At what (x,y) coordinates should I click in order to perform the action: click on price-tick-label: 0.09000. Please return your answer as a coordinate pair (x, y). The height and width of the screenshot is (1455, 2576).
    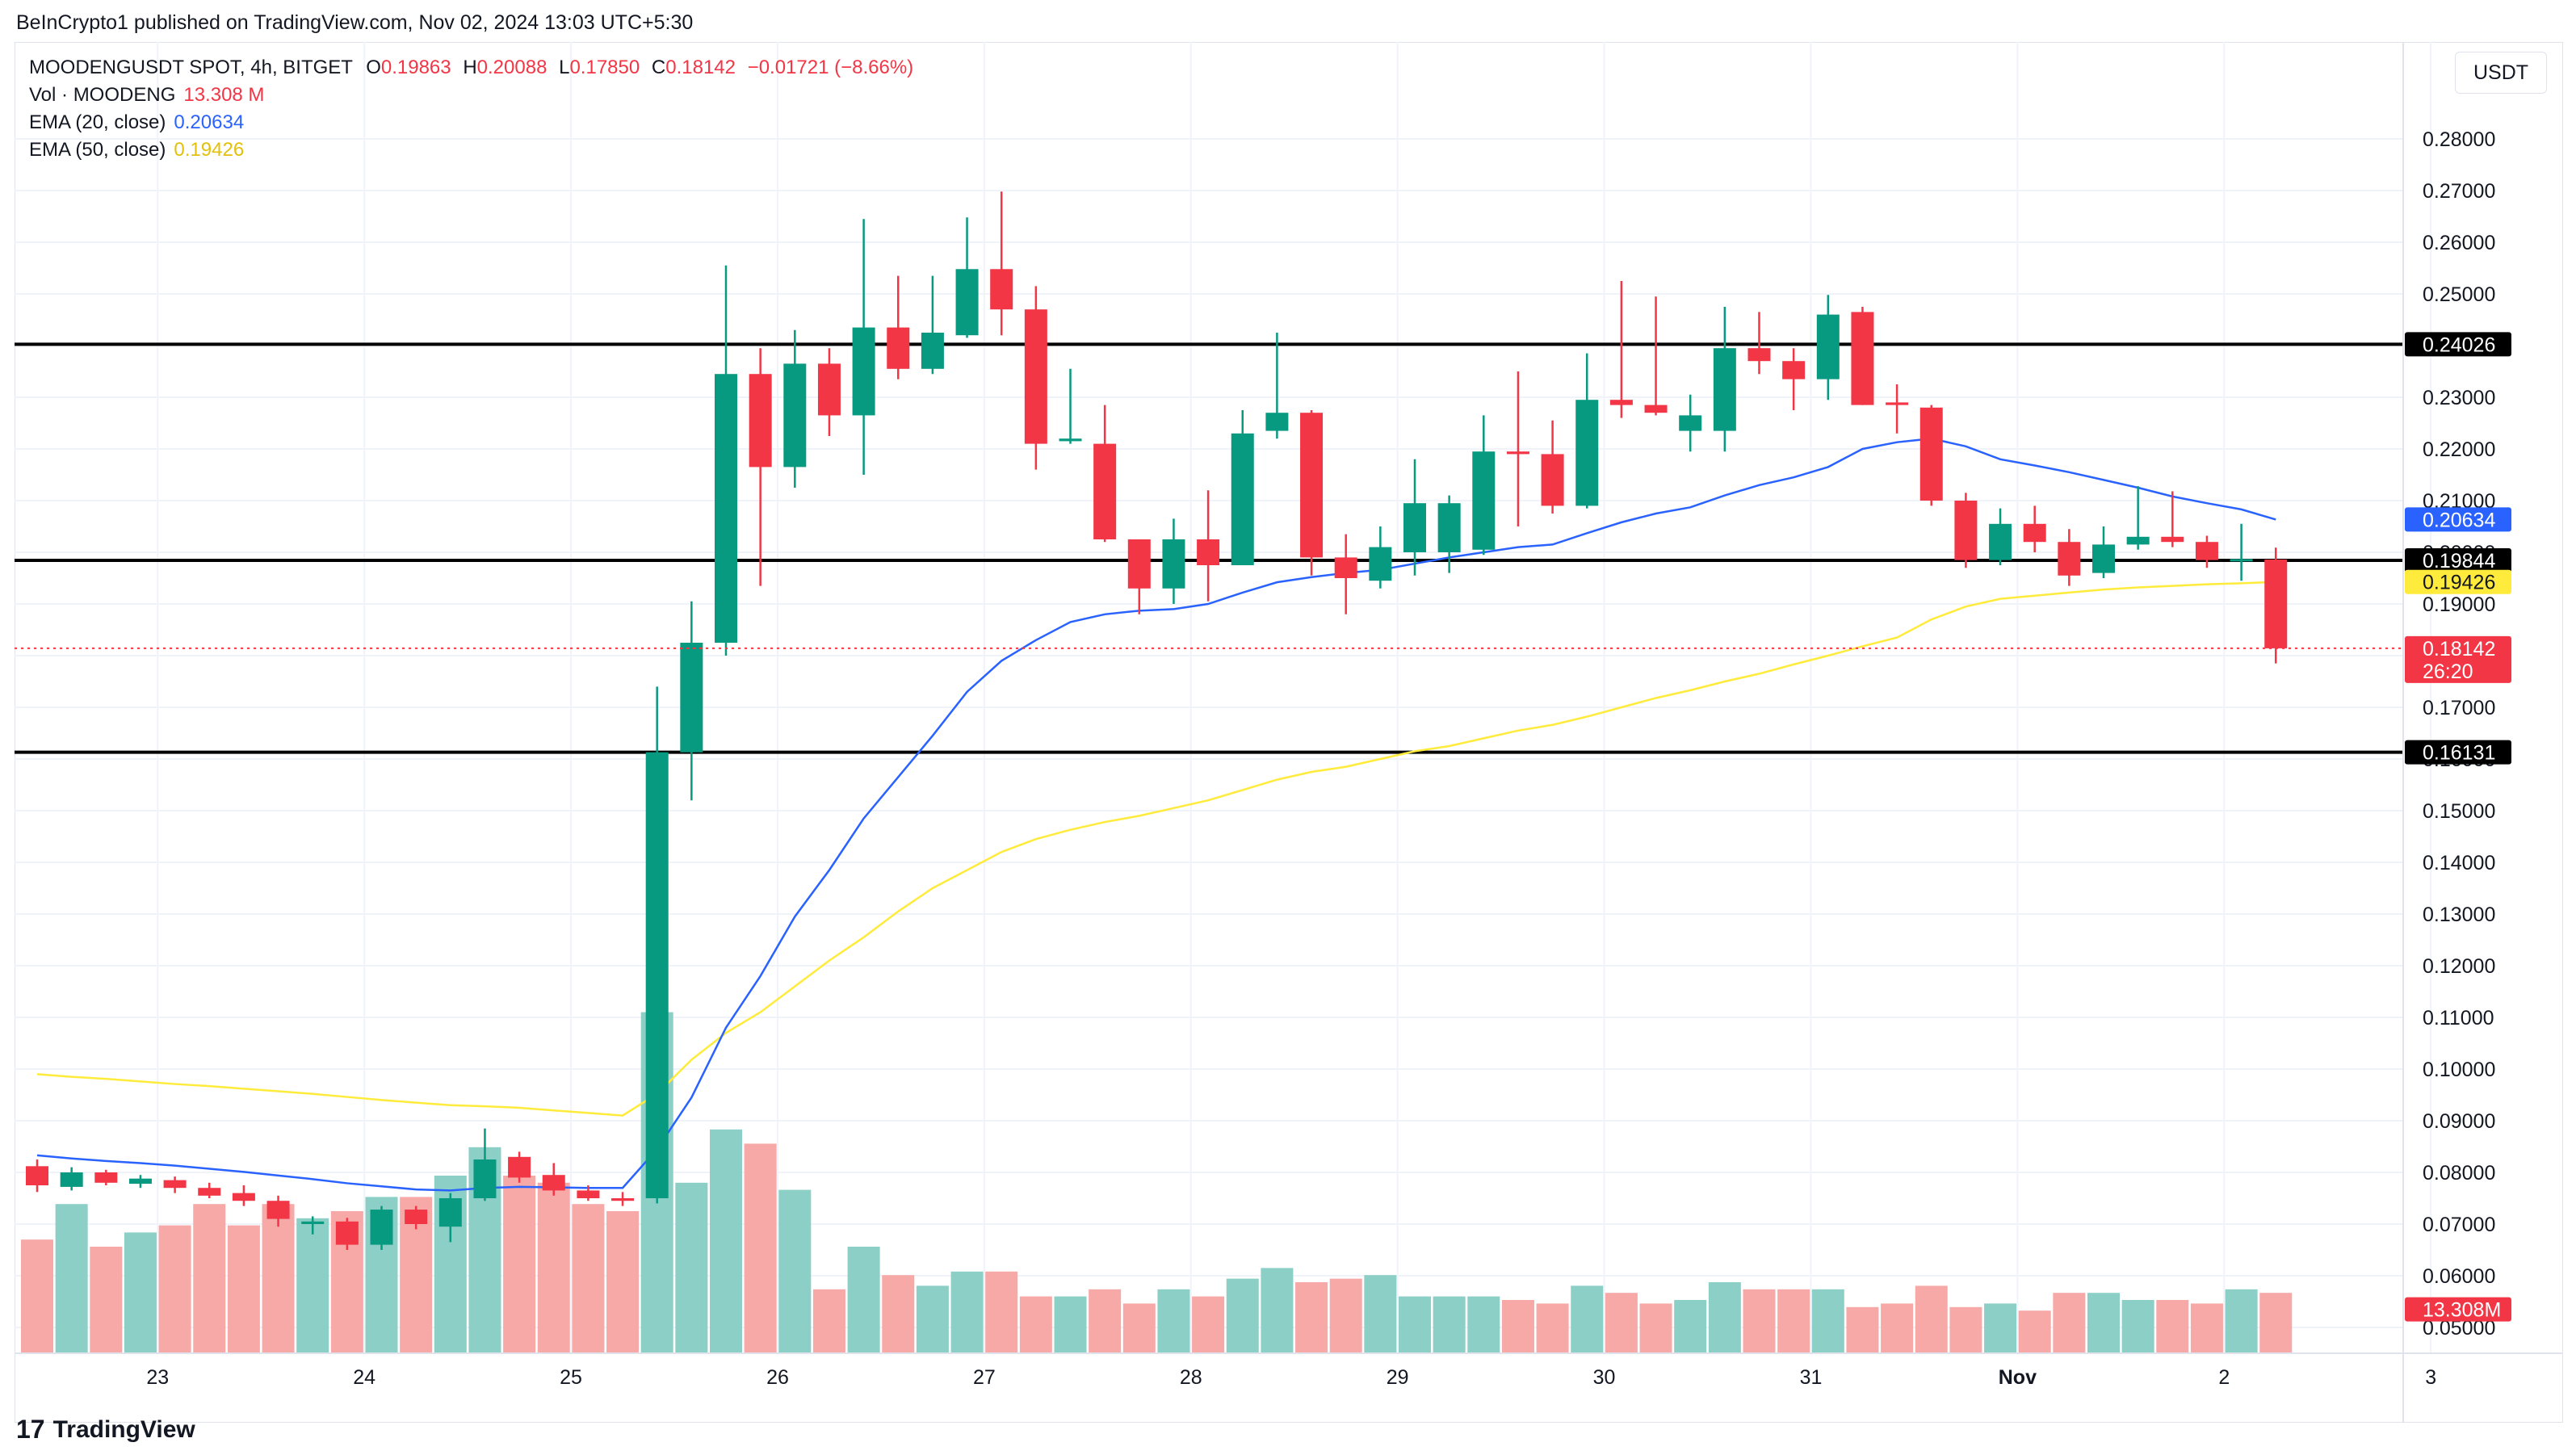
    Looking at the image, I should click on (2459, 1121).